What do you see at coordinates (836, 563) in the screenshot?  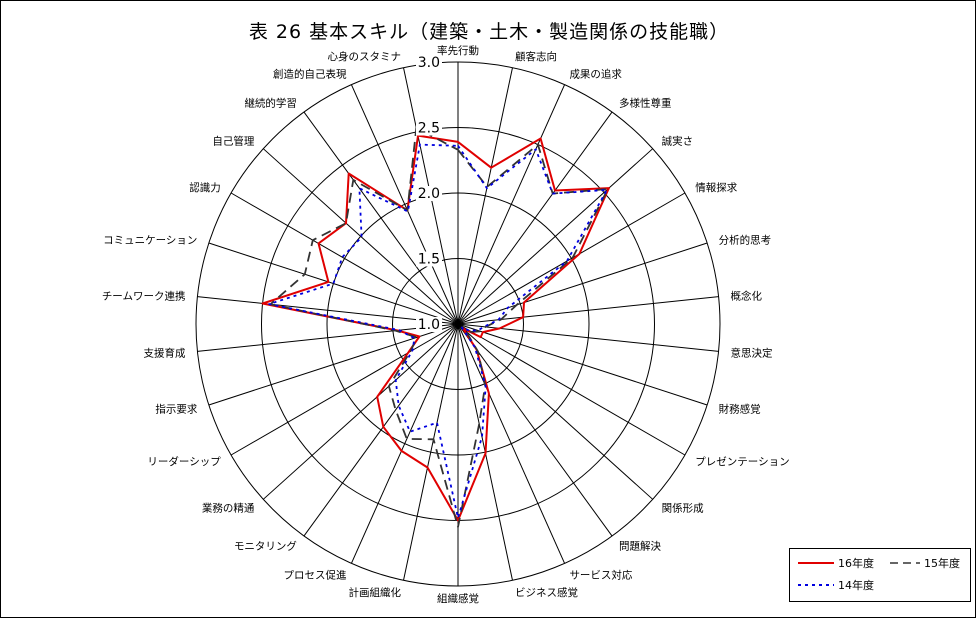 I see `legend-item-16: 16年度` at bounding box center [836, 563].